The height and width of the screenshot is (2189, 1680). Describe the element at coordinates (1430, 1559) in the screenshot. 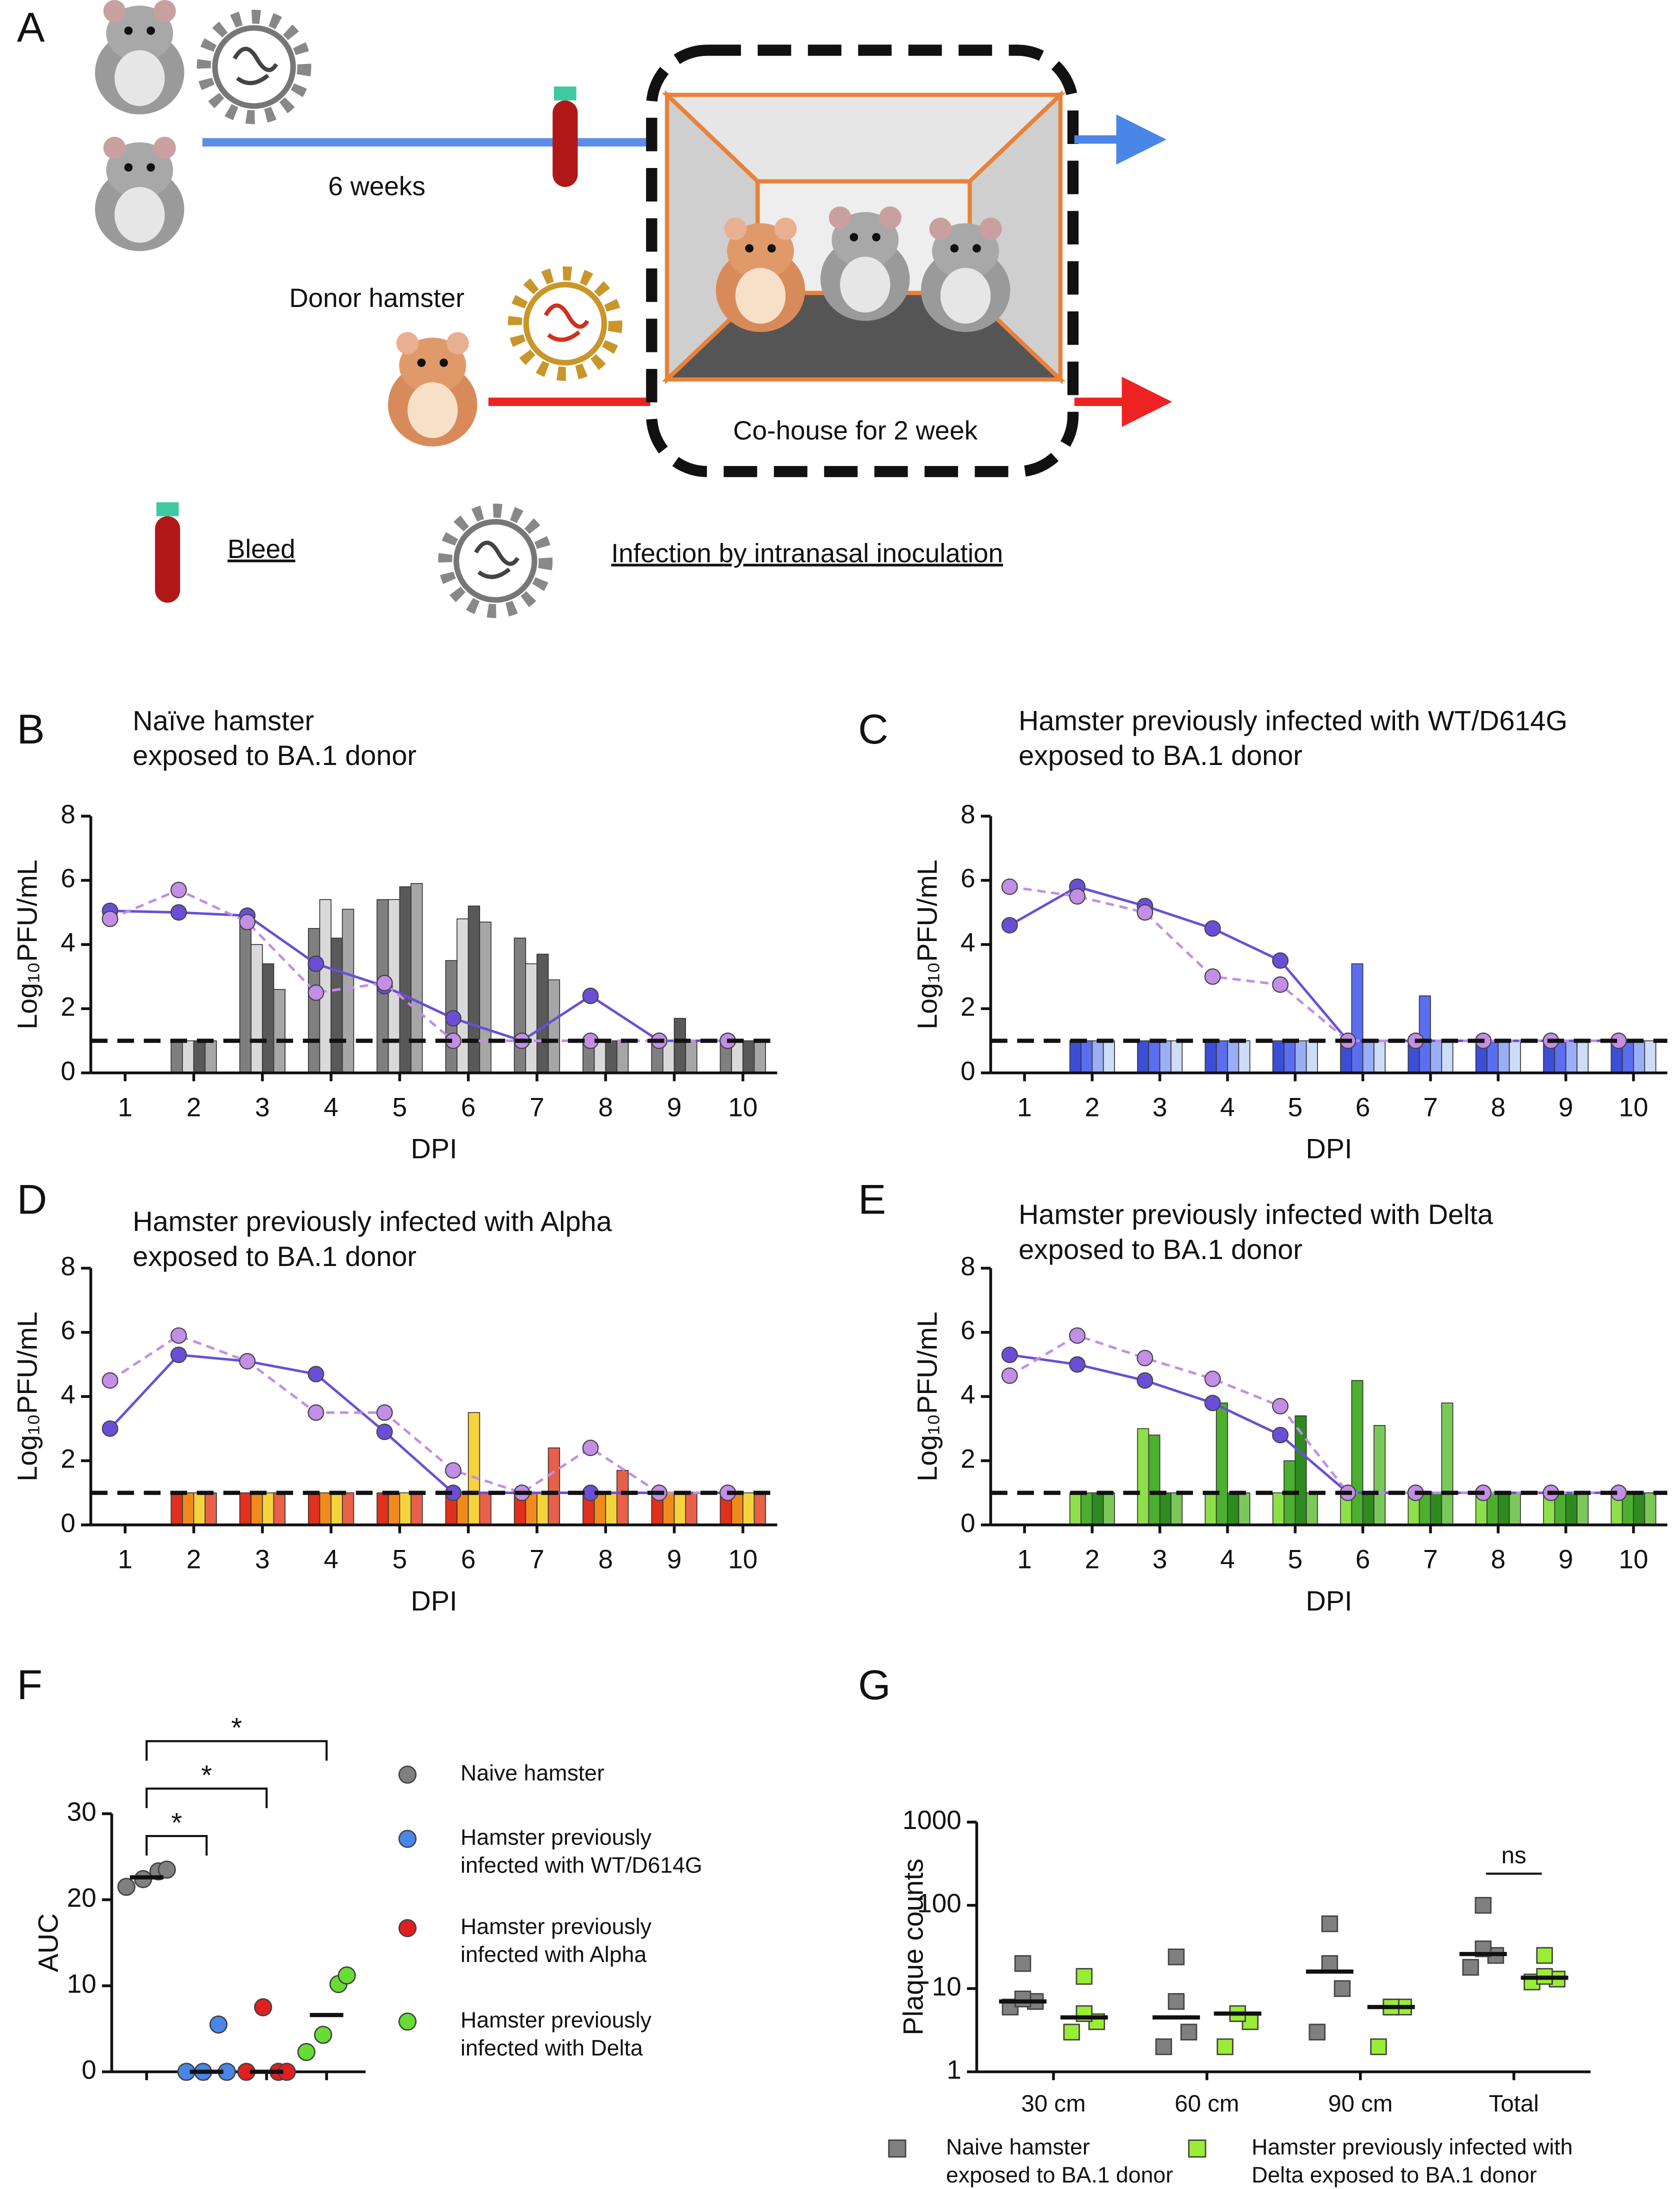

I see `x-tick-label: 7` at that location.